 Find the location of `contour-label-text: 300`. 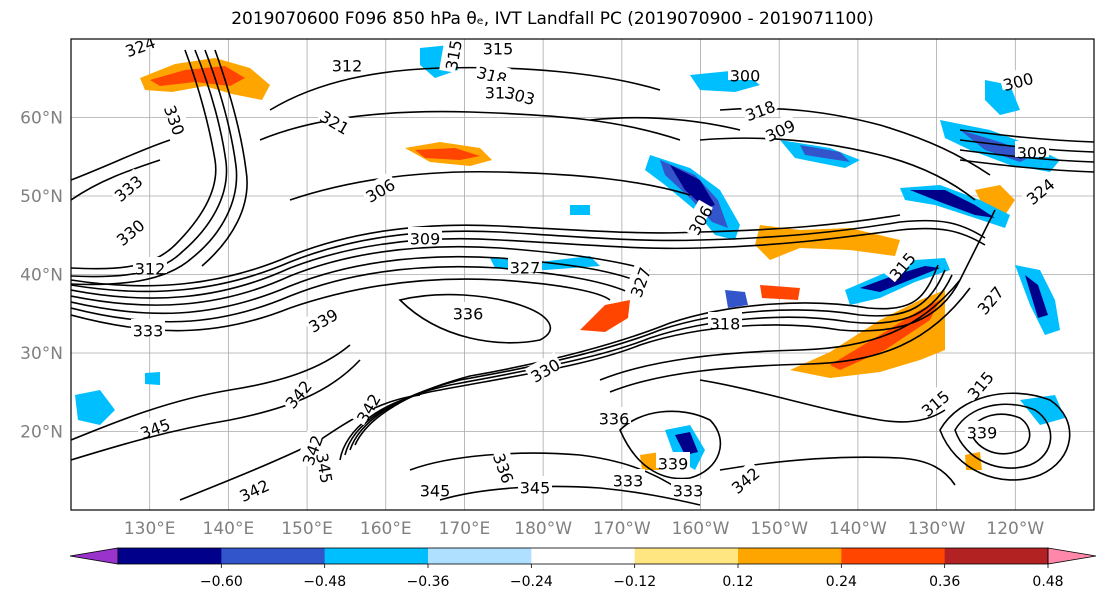

contour-label-text: 300 is located at coordinates (745, 76).